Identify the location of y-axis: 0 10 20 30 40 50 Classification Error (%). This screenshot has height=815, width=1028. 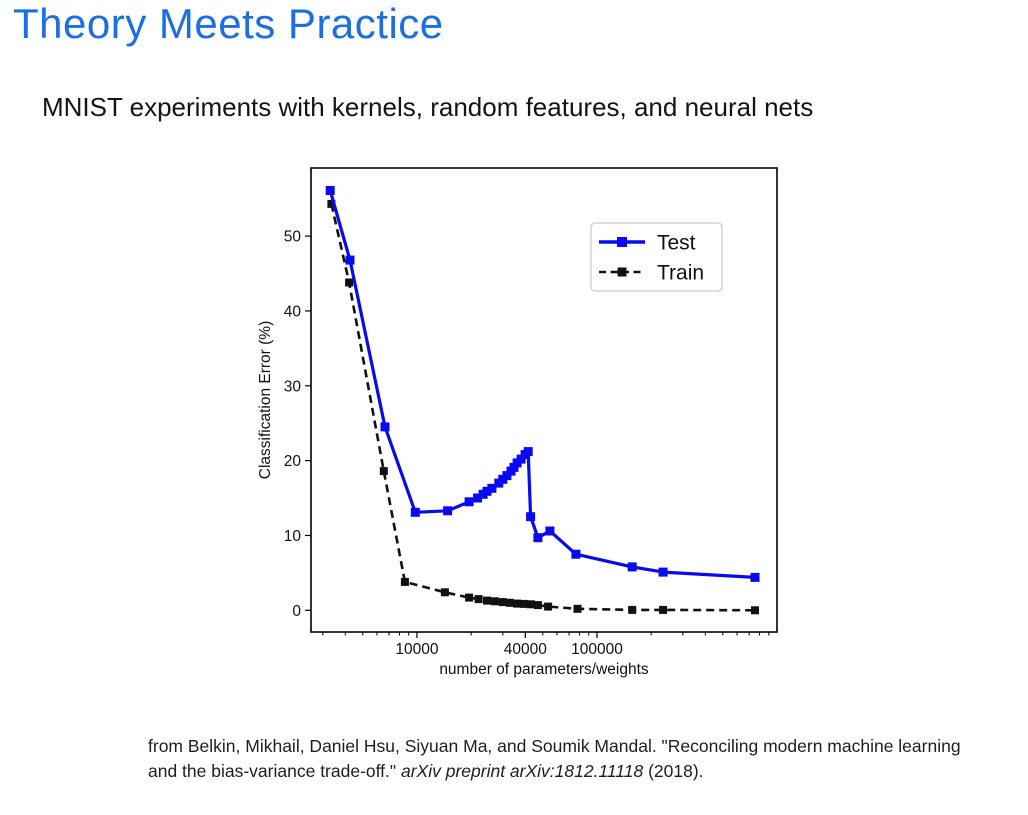
(284, 424).